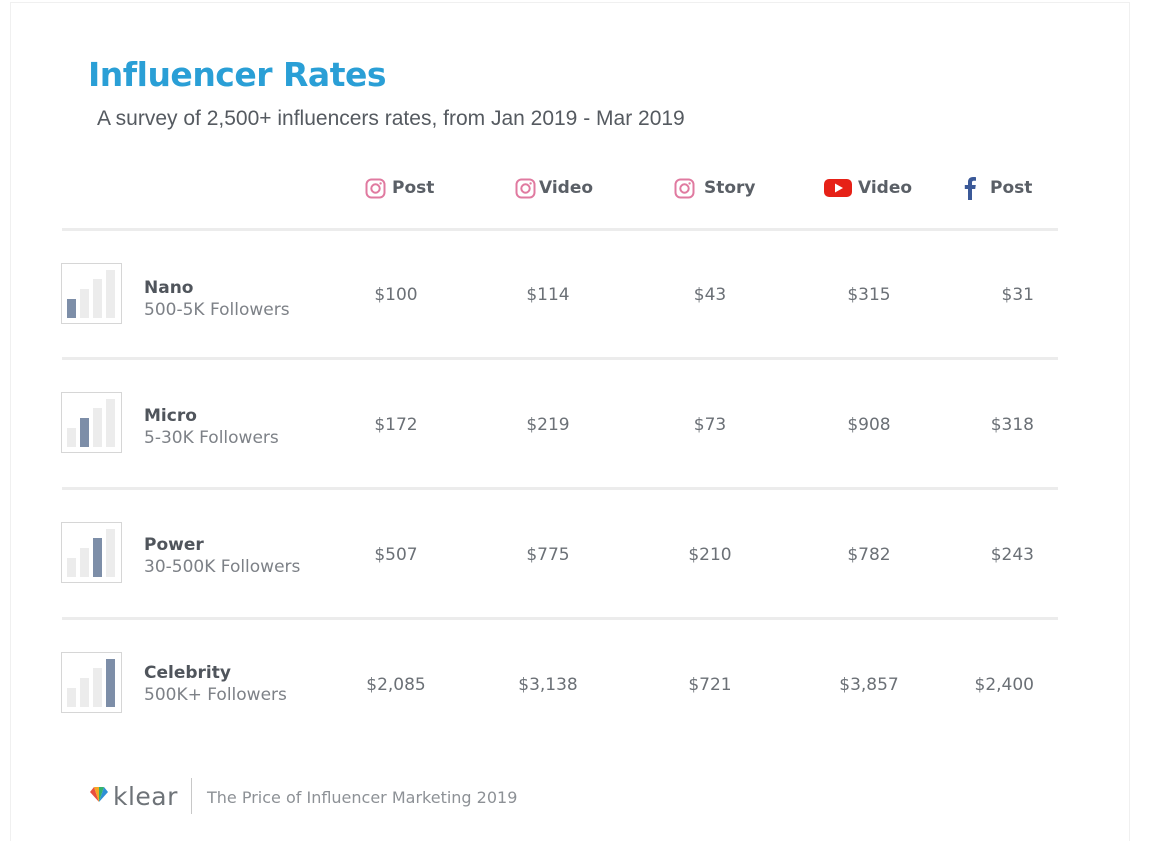 Image resolution: width=1158 pixels, height=842 pixels. Describe the element at coordinates (869, 425) in the screenshot. I see `rate-cell: $908` at that location.